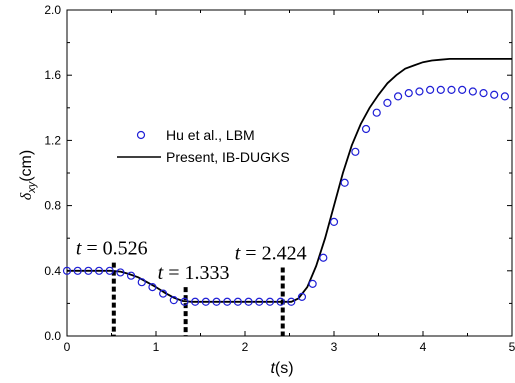 The width and height of the screenshot is (515, 383). What do you see at coordinates (52, 10) in the screenshot?
I see `y-tick-label: 2.0` at bounding box center [52, 10].